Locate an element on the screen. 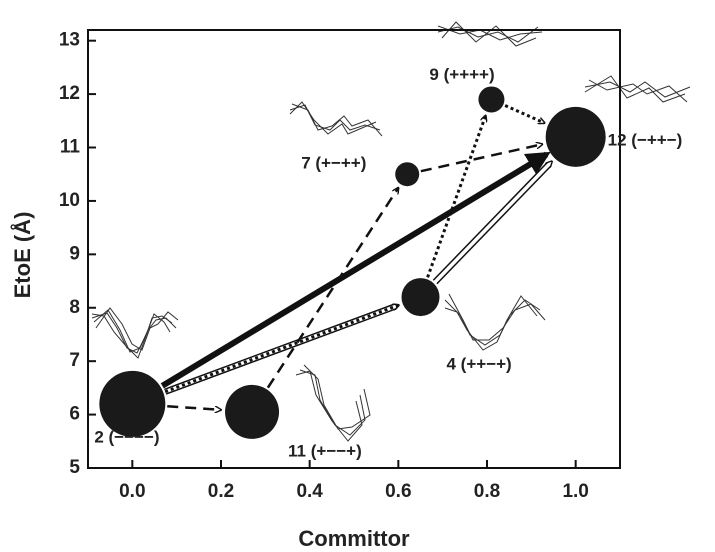  node-label: 11 (+−−+) is located at coordinates (325, 450).